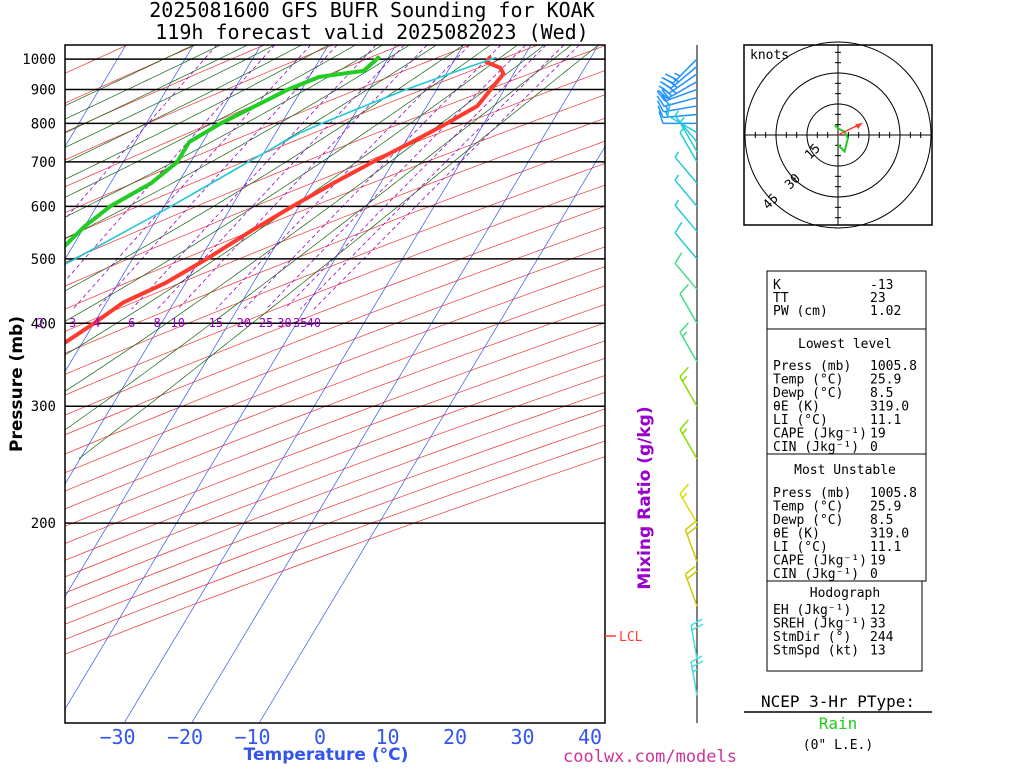 Image resolution: width=1024 pixels, height=768 pixels. I want to click on most-unstable-value: 11.1, so click(885, 547).